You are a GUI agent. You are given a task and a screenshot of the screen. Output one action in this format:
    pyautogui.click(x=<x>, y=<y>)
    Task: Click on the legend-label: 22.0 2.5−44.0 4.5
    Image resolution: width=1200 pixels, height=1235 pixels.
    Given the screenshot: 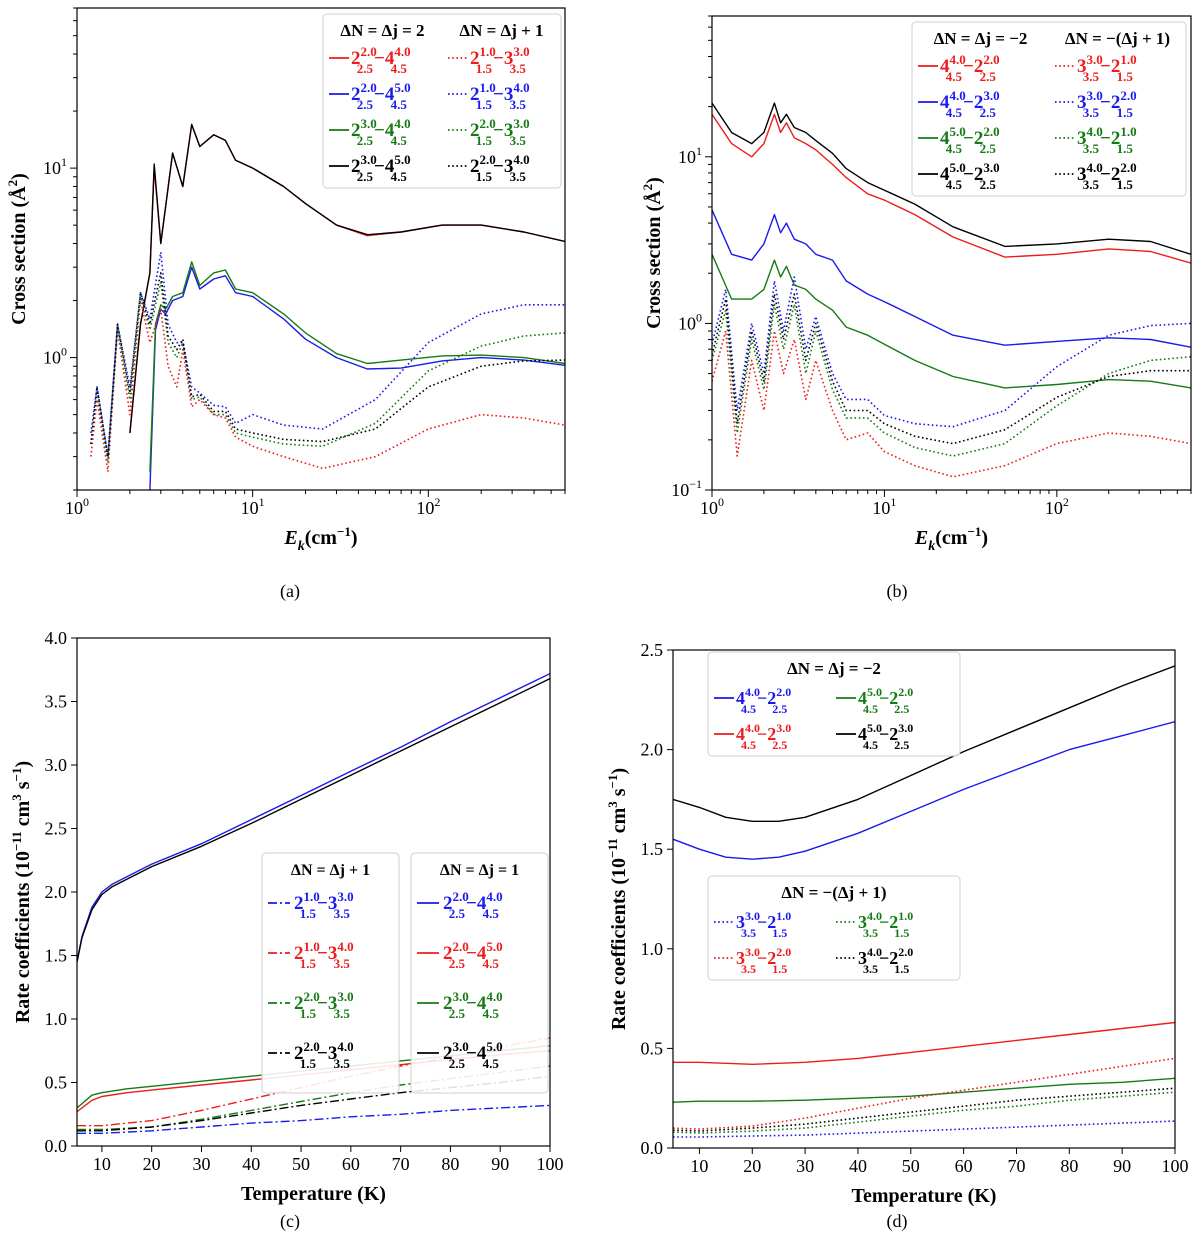 What is the action you would take?
    pyautogui.click(x=473, y=905)
    